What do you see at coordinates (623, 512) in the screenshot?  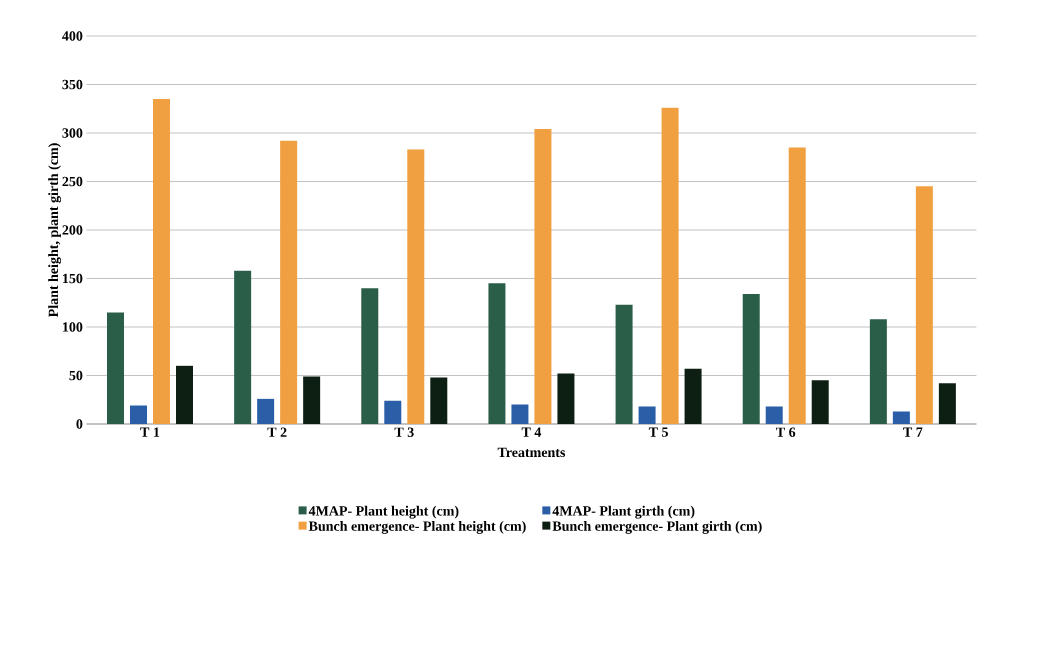 I see `legend-label: 4MAP- Plant girth (cm)` at bounding box center [623, 512].